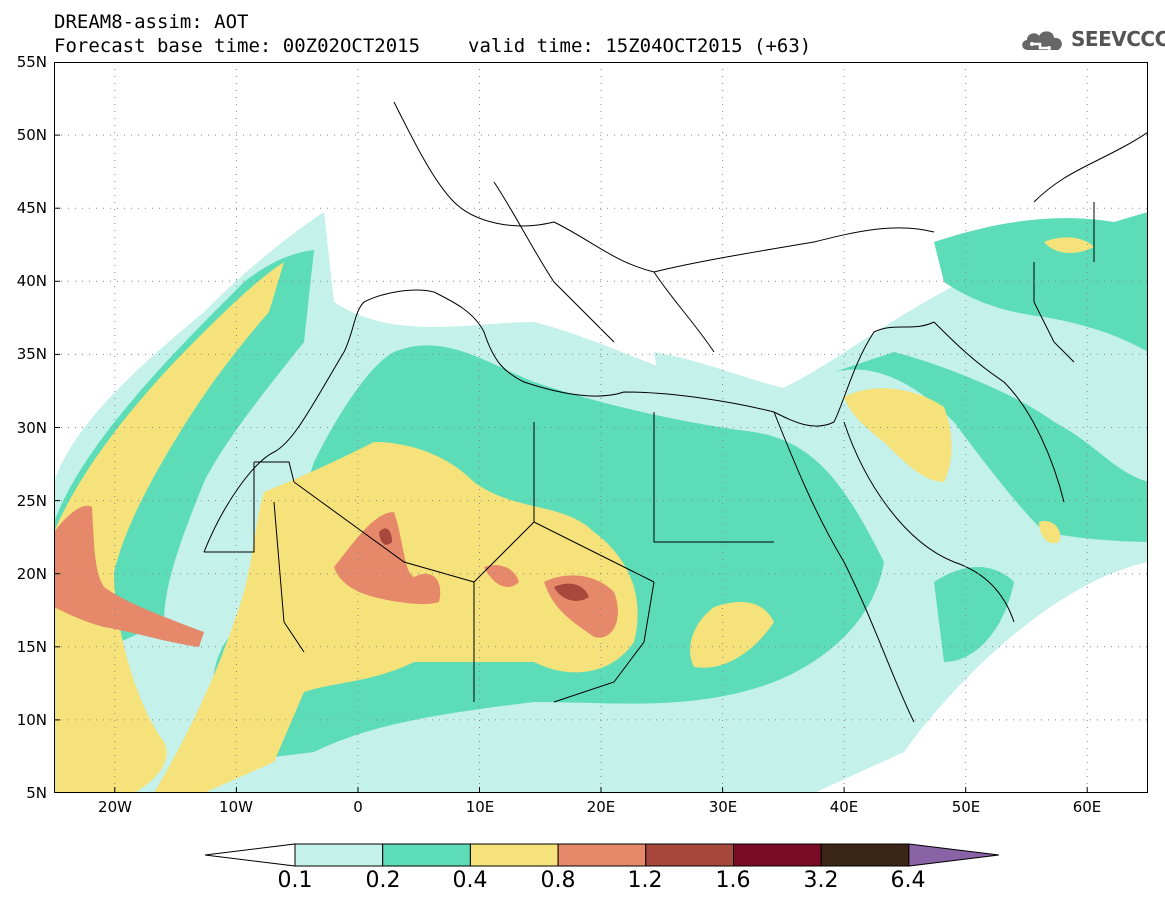 The width and height of the screenshot is (1165, 905). What do you see at coordinates (966, 807) in the screenshot?
I see `x-tick-label: 50E` at bounding box center [966, 807].